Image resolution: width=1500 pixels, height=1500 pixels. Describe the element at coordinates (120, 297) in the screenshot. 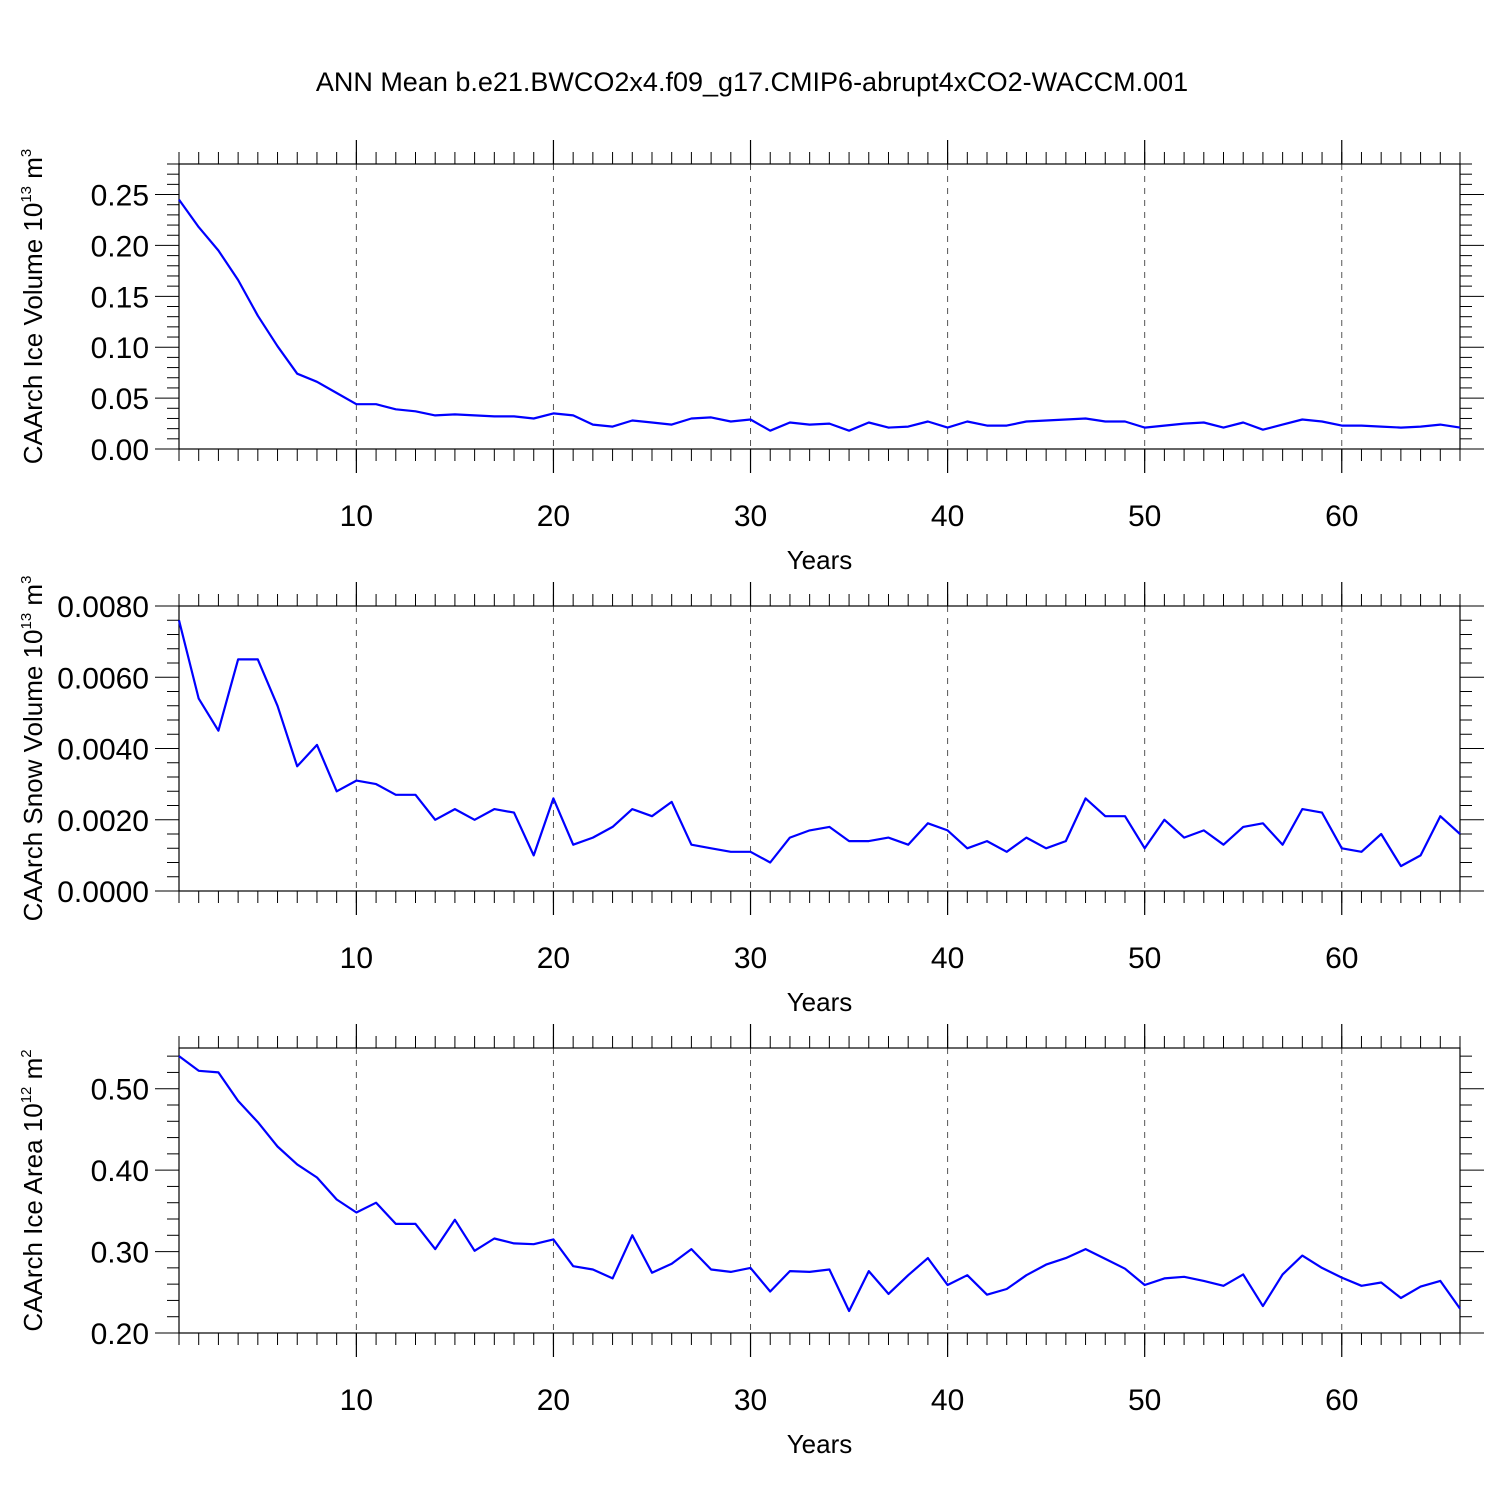

I see `y-tick-label: 0.15` at that location.